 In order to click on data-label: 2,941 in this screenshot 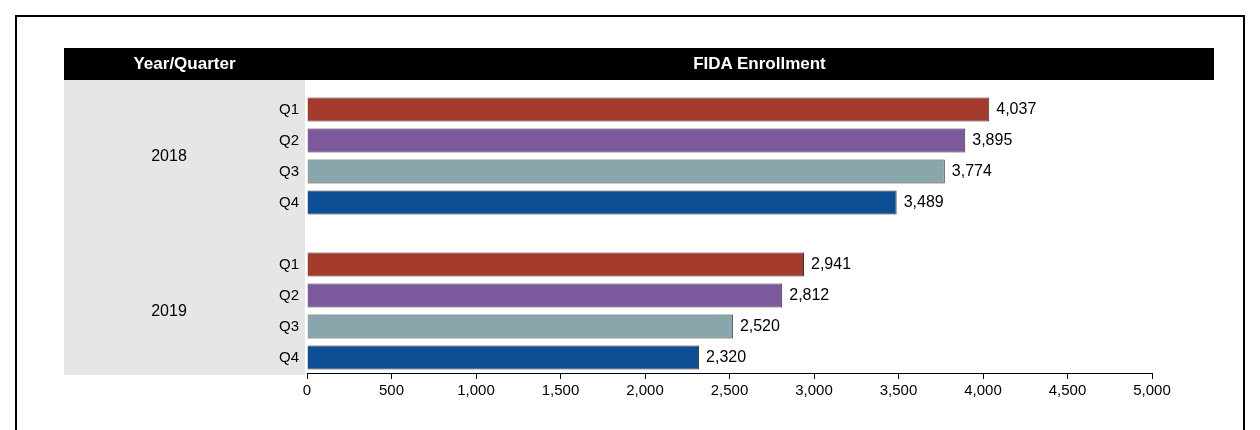, I will do `click(831, 263)`.